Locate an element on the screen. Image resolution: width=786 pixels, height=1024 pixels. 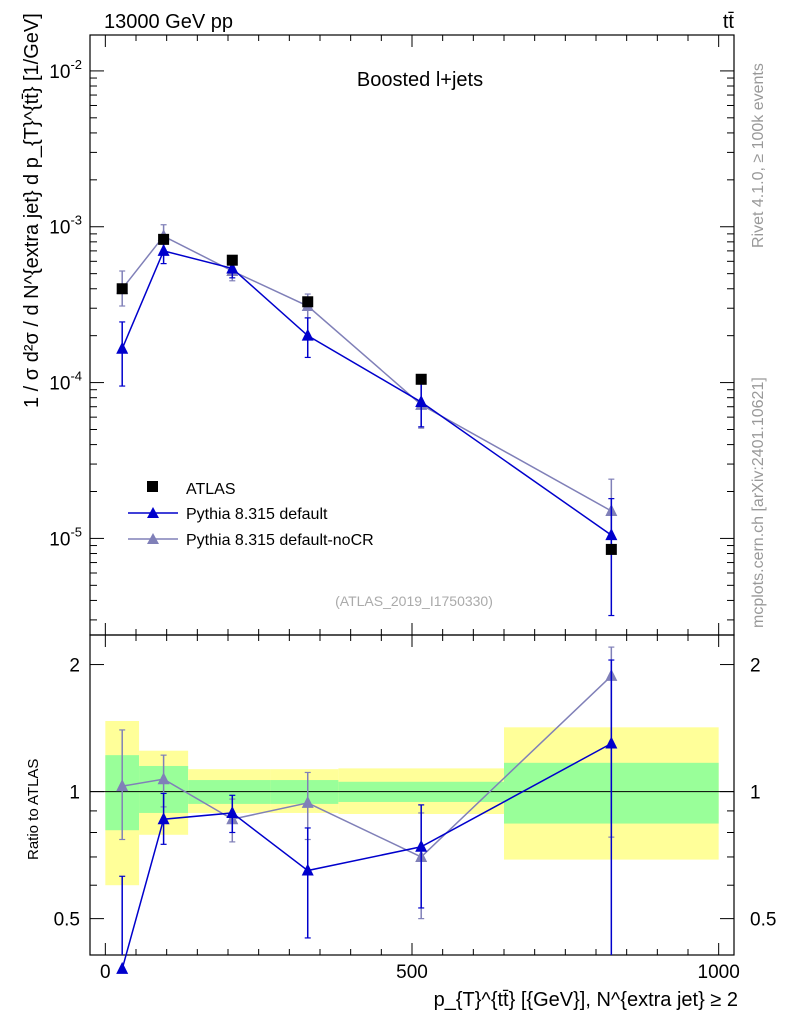
mcplots-label: mcplots.cern.ch [arXiv:2401.10621] is located at coordinates (758, 502).